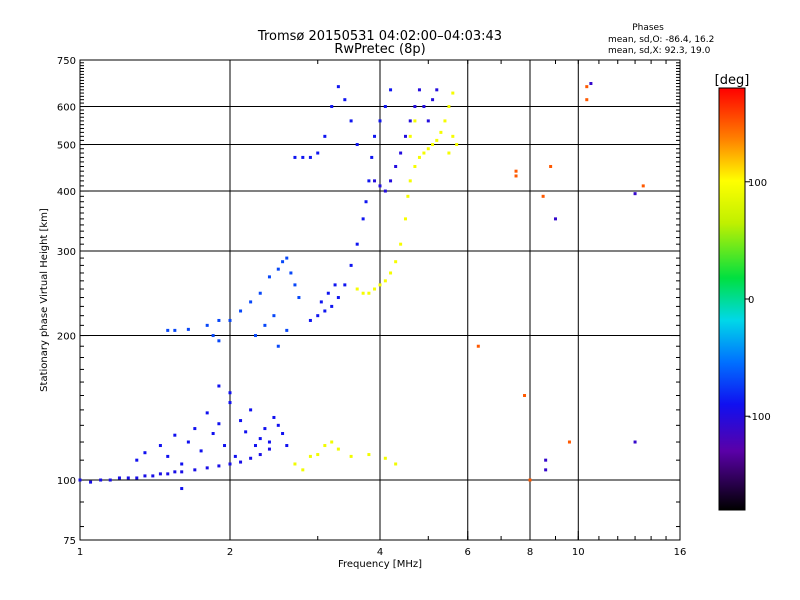 The height and width of the screenshot is (600, 800). Describe the element at coordinates (661, 40) in the screenshot. I see `stats-line-o: mean, sd,O: -86.4, 16.2` at that location.